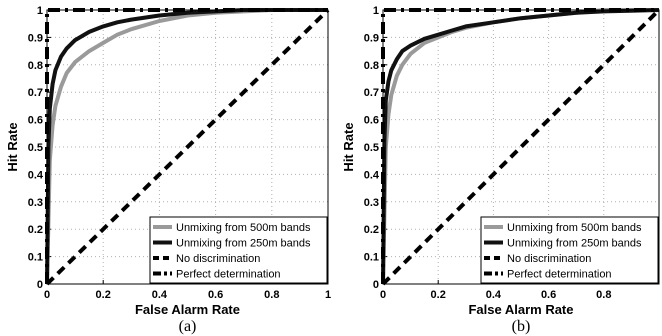 The width and height of the screenshot is (662, 336). I want to click on panel-caption: (b), so click(521, 326).